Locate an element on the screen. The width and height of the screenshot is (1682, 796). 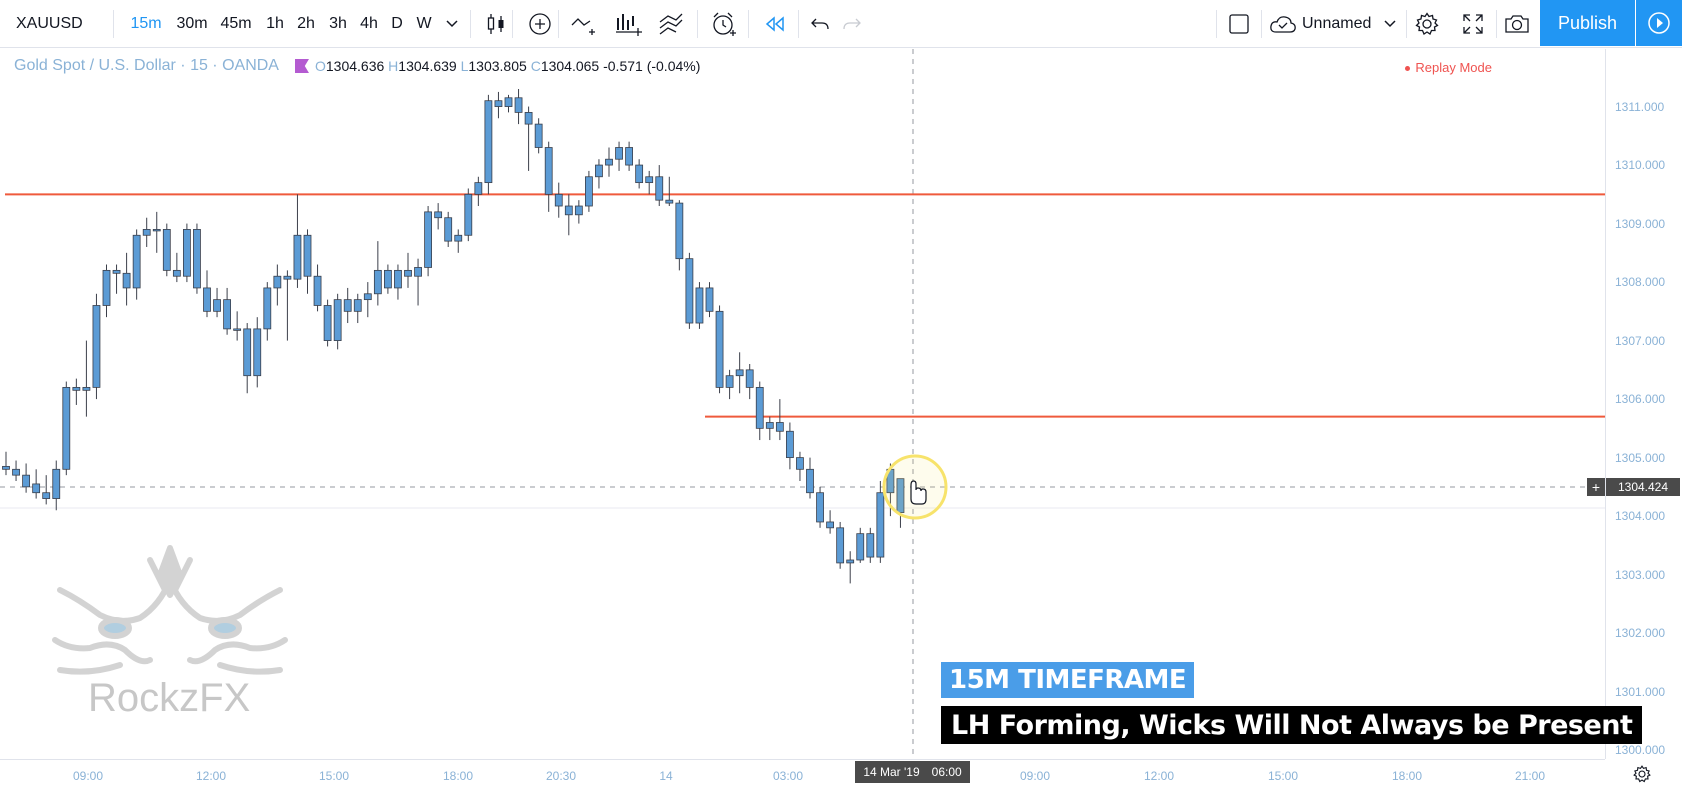
crosshair-plus-icon: + is located at coordinates (1596, 487).